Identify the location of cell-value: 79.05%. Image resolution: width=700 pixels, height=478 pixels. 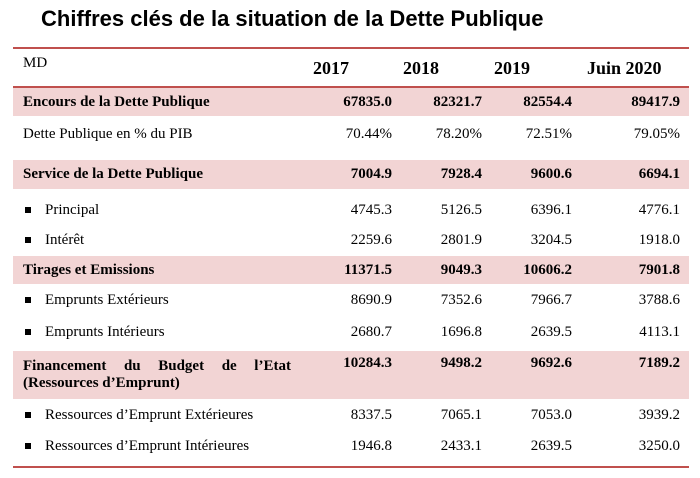
(656, 133).